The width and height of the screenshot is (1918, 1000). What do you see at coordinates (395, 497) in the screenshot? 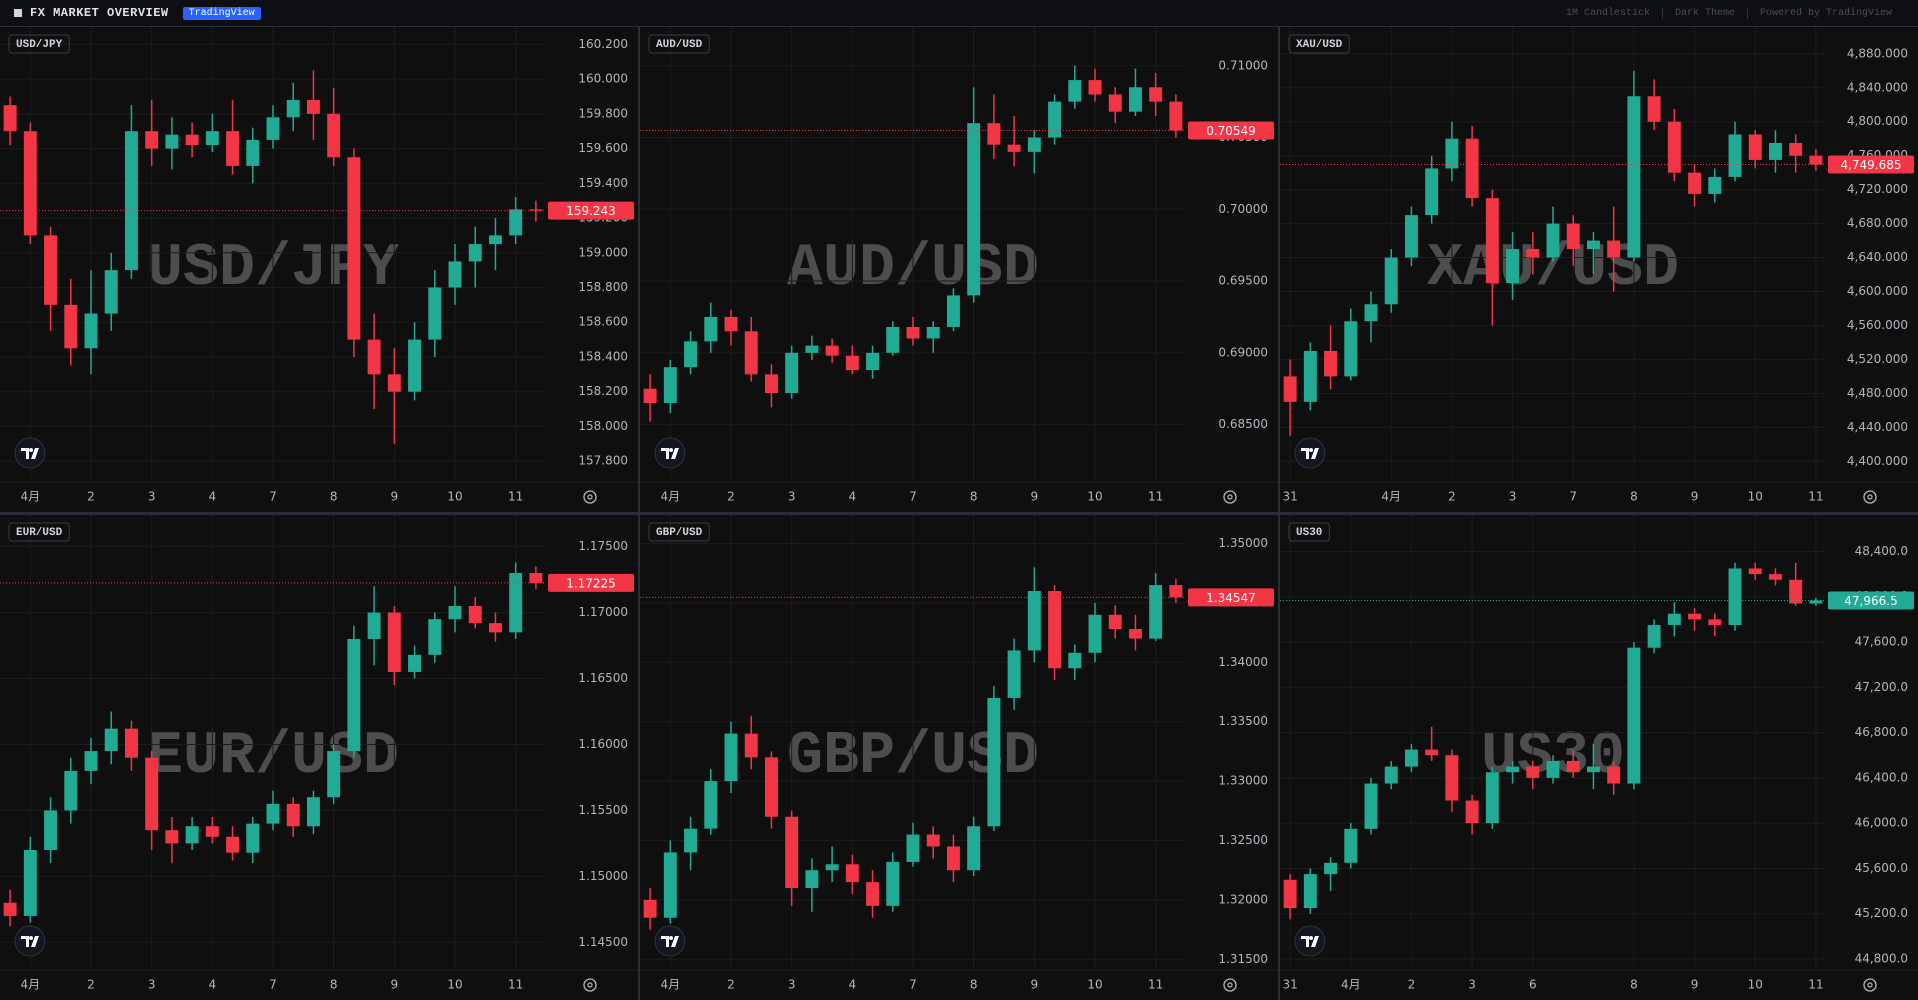
I see `x-tick-label: 9` at bounding box center [395, 497].